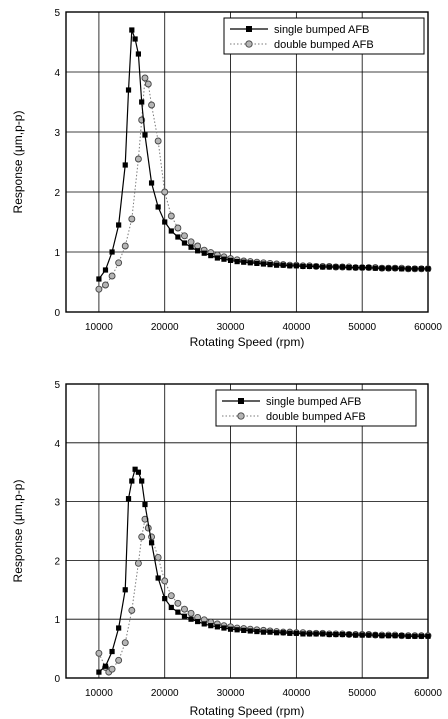 The image size is (448, 719). Describe the element at coordinates (324, 45) in the screenshot. I see `legend-label: double bumped AFB` at that location.